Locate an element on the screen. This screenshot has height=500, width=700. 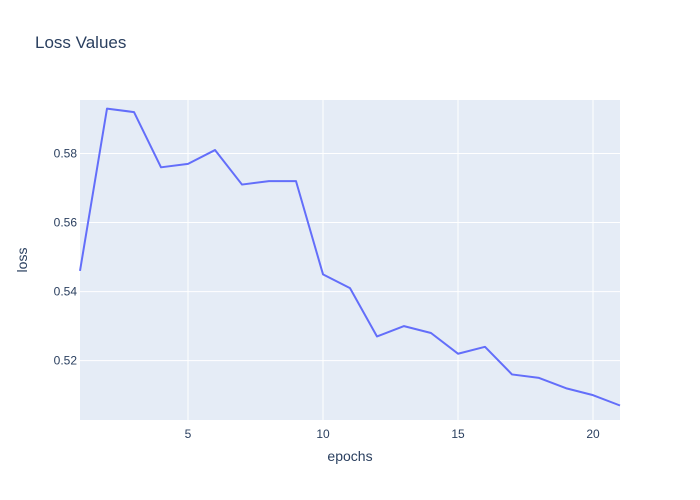
y-tick-label-2: 0.56 is located at coordinates (66, 223).